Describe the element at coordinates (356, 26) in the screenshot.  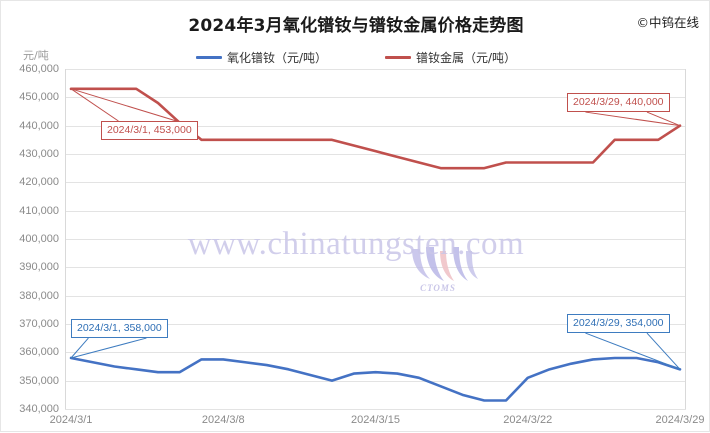
I see `page-title: 2024年3月氧化镨钕与镨钕金属价格走势图` at that location.